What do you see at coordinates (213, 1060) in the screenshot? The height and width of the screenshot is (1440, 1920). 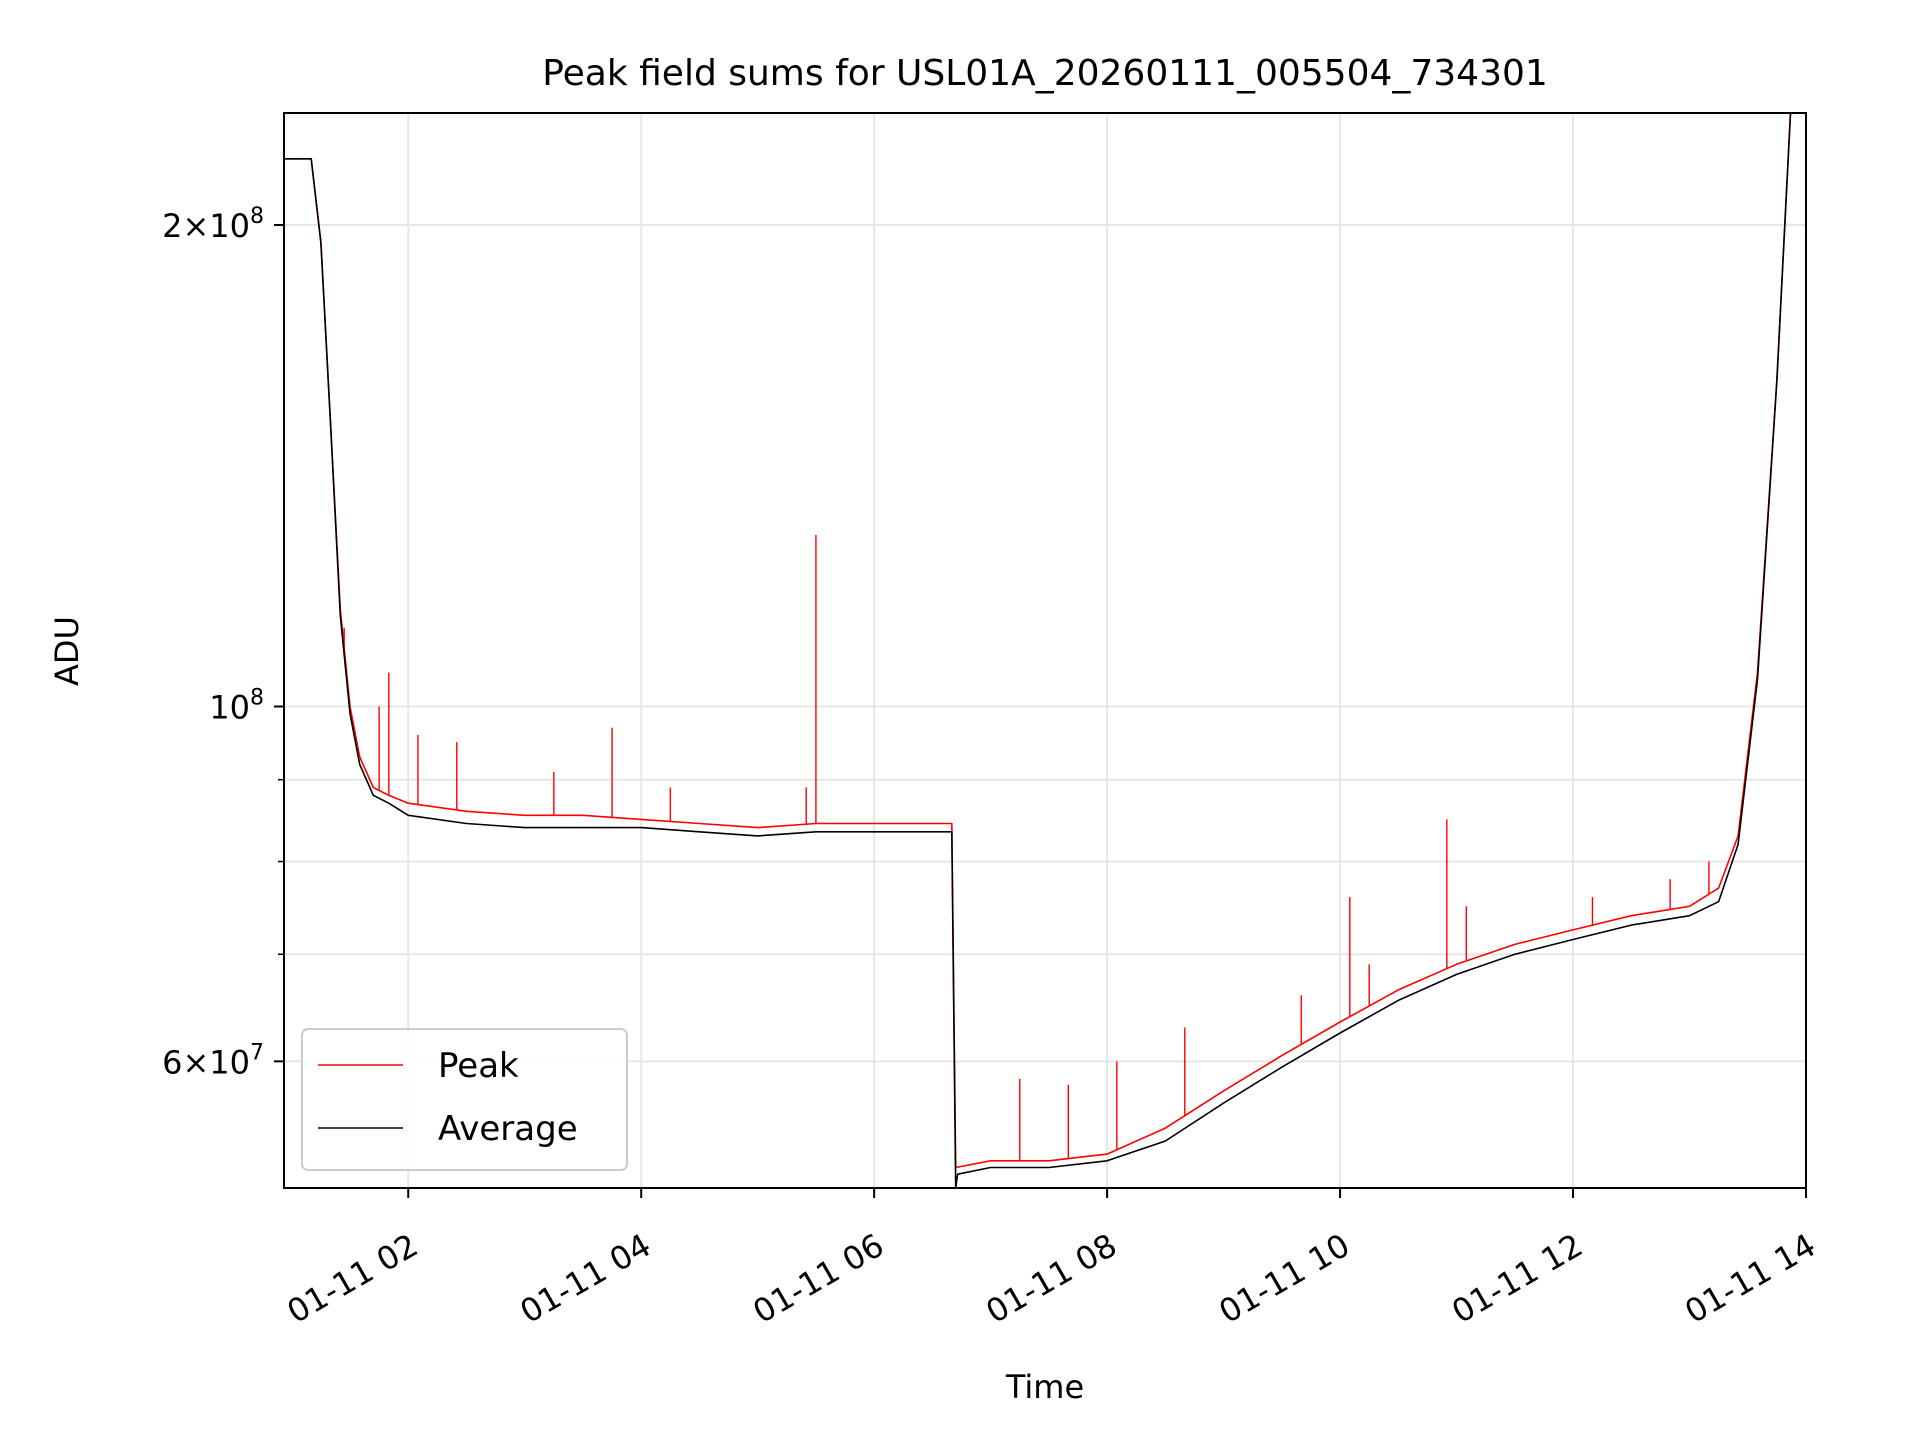 I see `y-tick-label: 6×107` at bounding box center [213, 1060].